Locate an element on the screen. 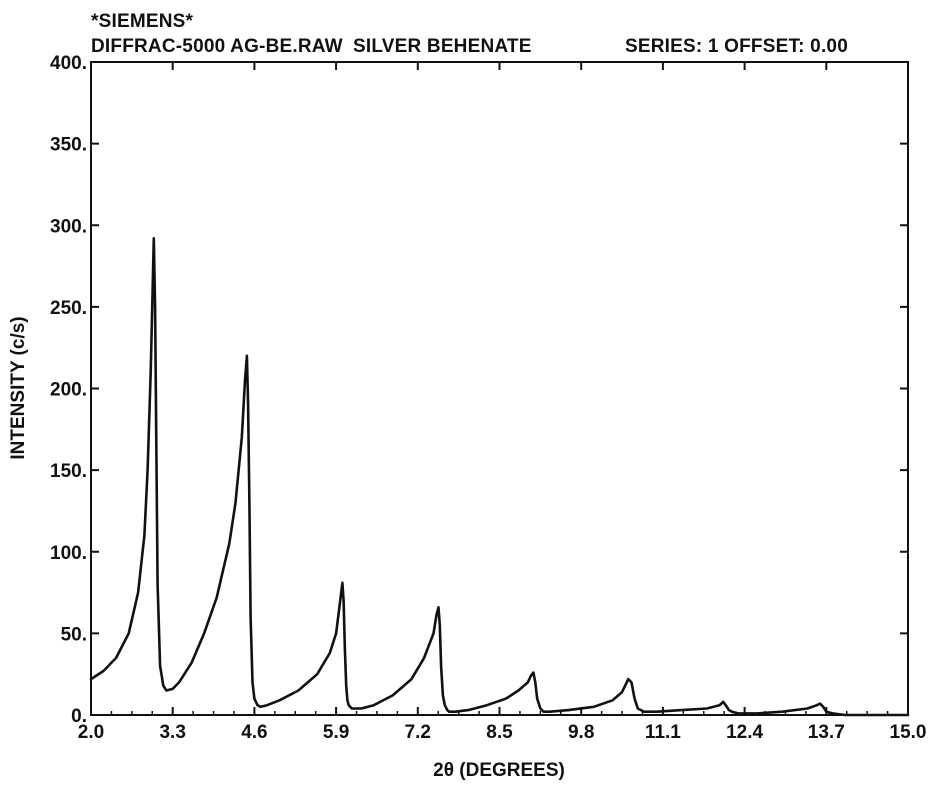 This screenshot has width=933, height=785. x-tick-label: 11.1 is located at coordinates (663, 732).